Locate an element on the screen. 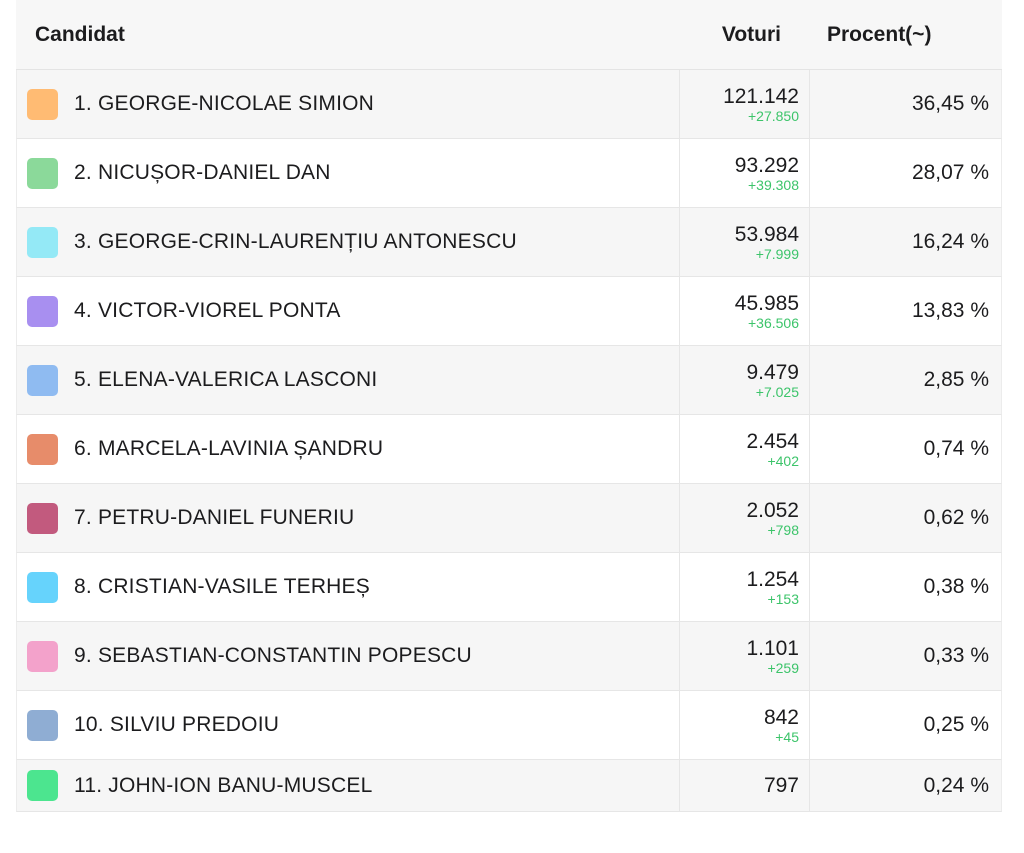  candidate-name: 2. NICUȘOR-DANIEL DAN is located at coordinates (202, 172).